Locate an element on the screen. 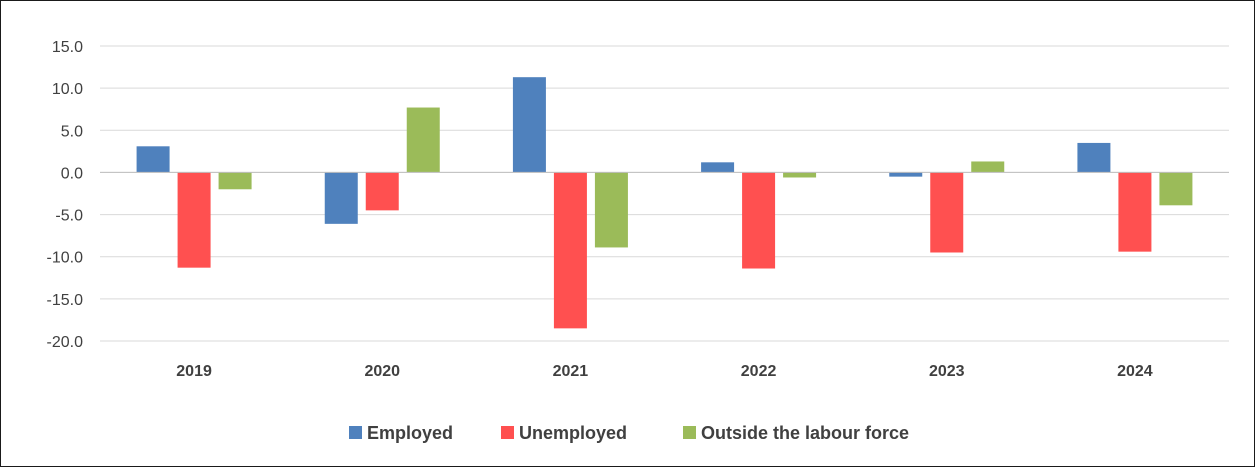 Image resolution: width=1255 pixels, height=467 pixels. y-axis-tick-labels: 15.0 10.0 5.0 0.0 -5.0 -10.0 -15.0 -20.0 is located at coordinates (65, 195).